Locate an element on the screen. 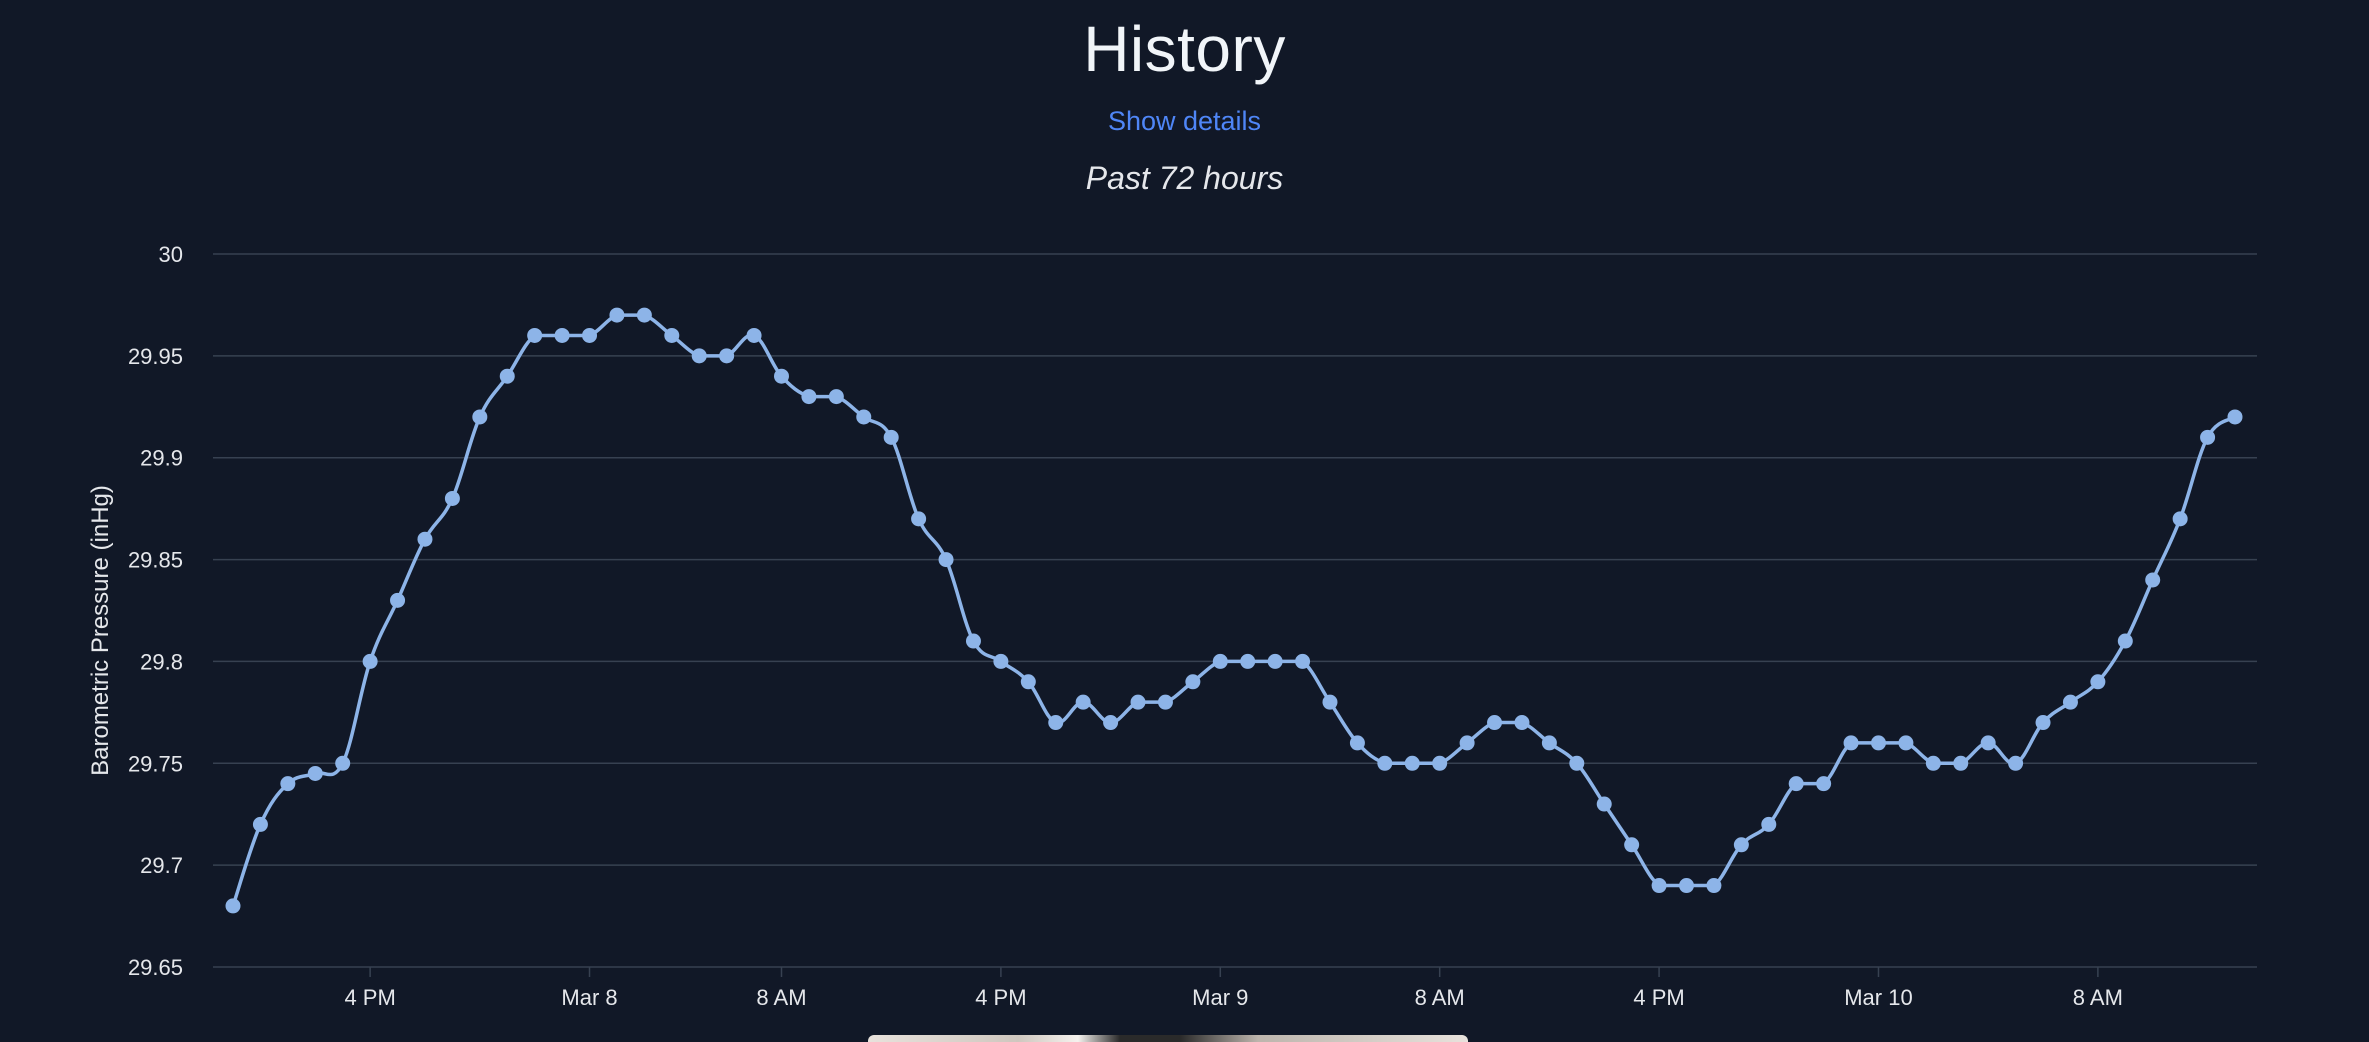  x-tick-label: Mar 10 is located at coordinates (1878, 997).